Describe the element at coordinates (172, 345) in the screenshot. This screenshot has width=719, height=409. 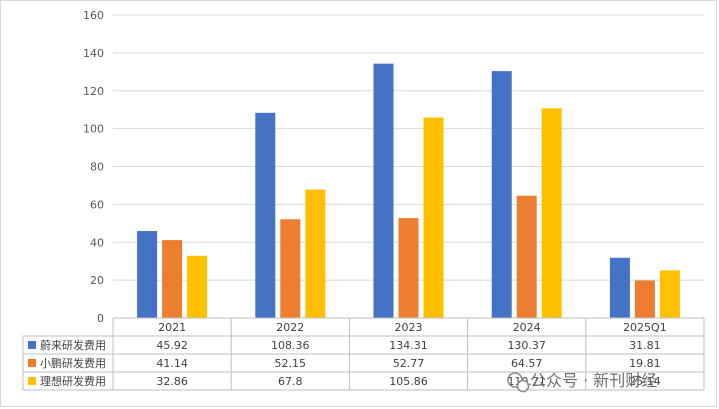
I see `data-label: 45.92` at that location.